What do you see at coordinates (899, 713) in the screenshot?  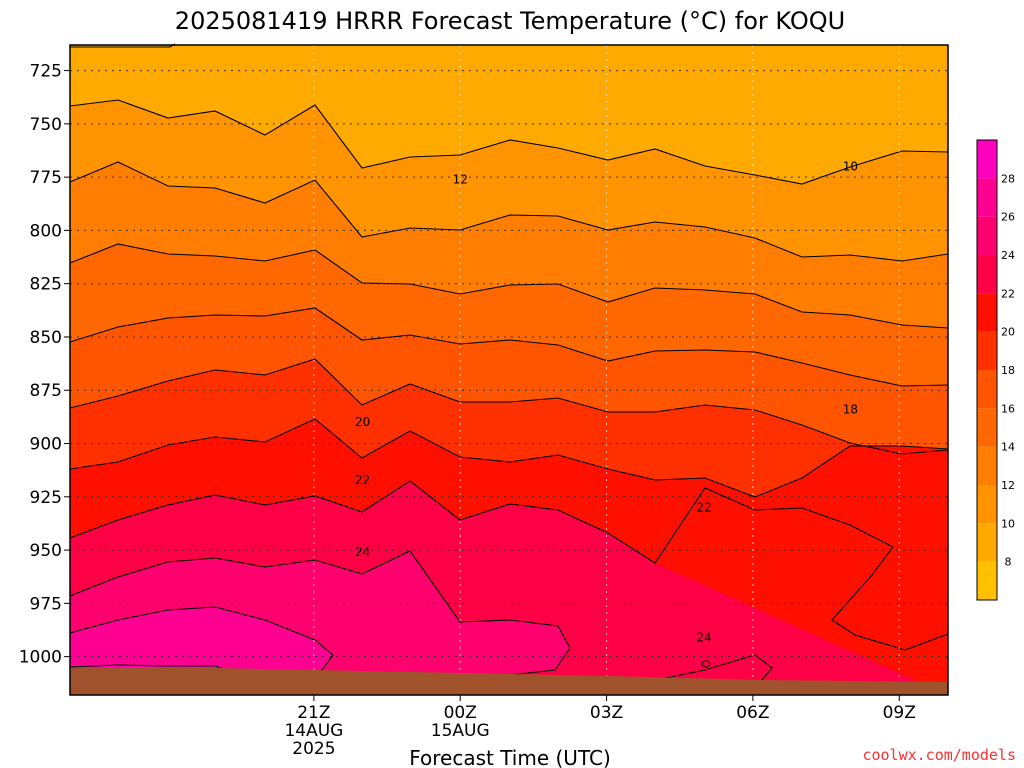 I see `x-tick-label: 09Z` at bounding box center [899, 713].